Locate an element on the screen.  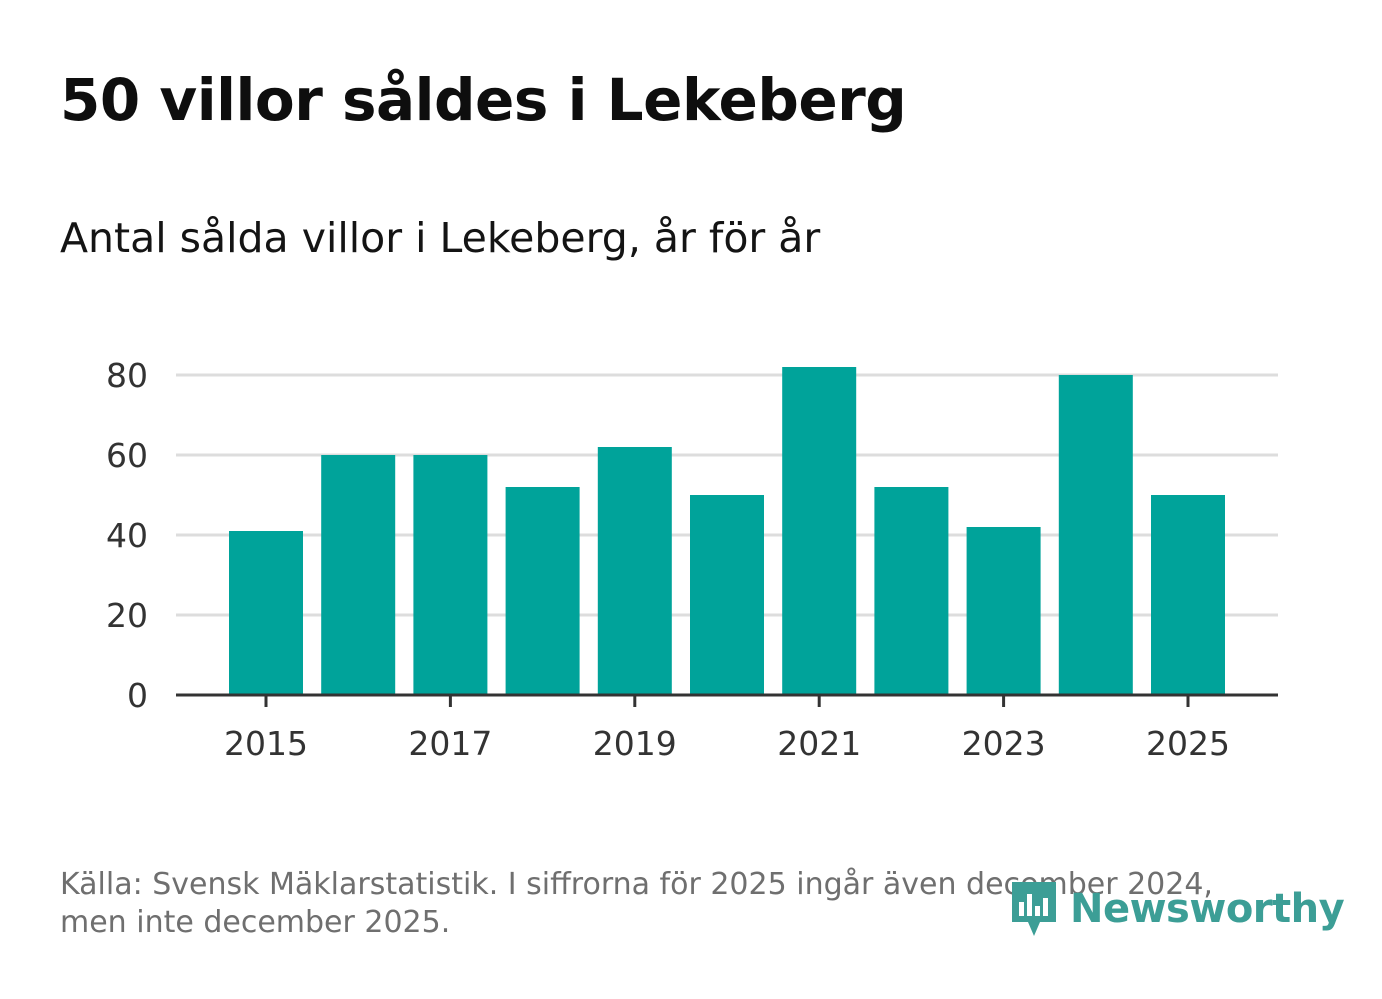
bar-2017 is located at coordinates (450, 575).